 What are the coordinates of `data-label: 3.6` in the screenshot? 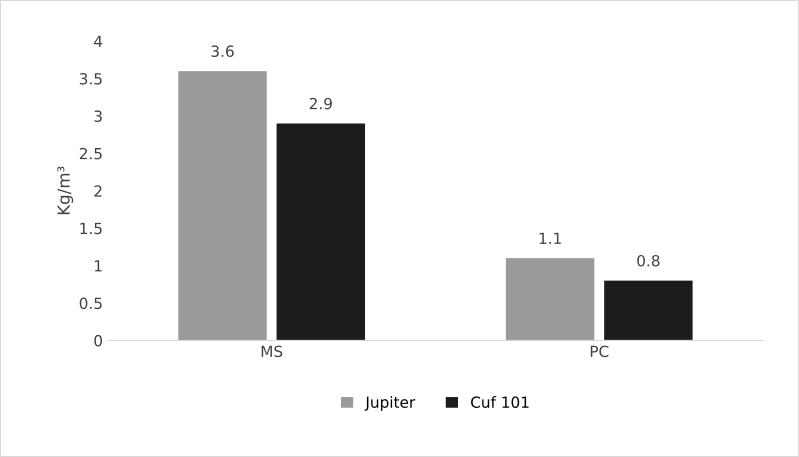 It's located at (223, 51).